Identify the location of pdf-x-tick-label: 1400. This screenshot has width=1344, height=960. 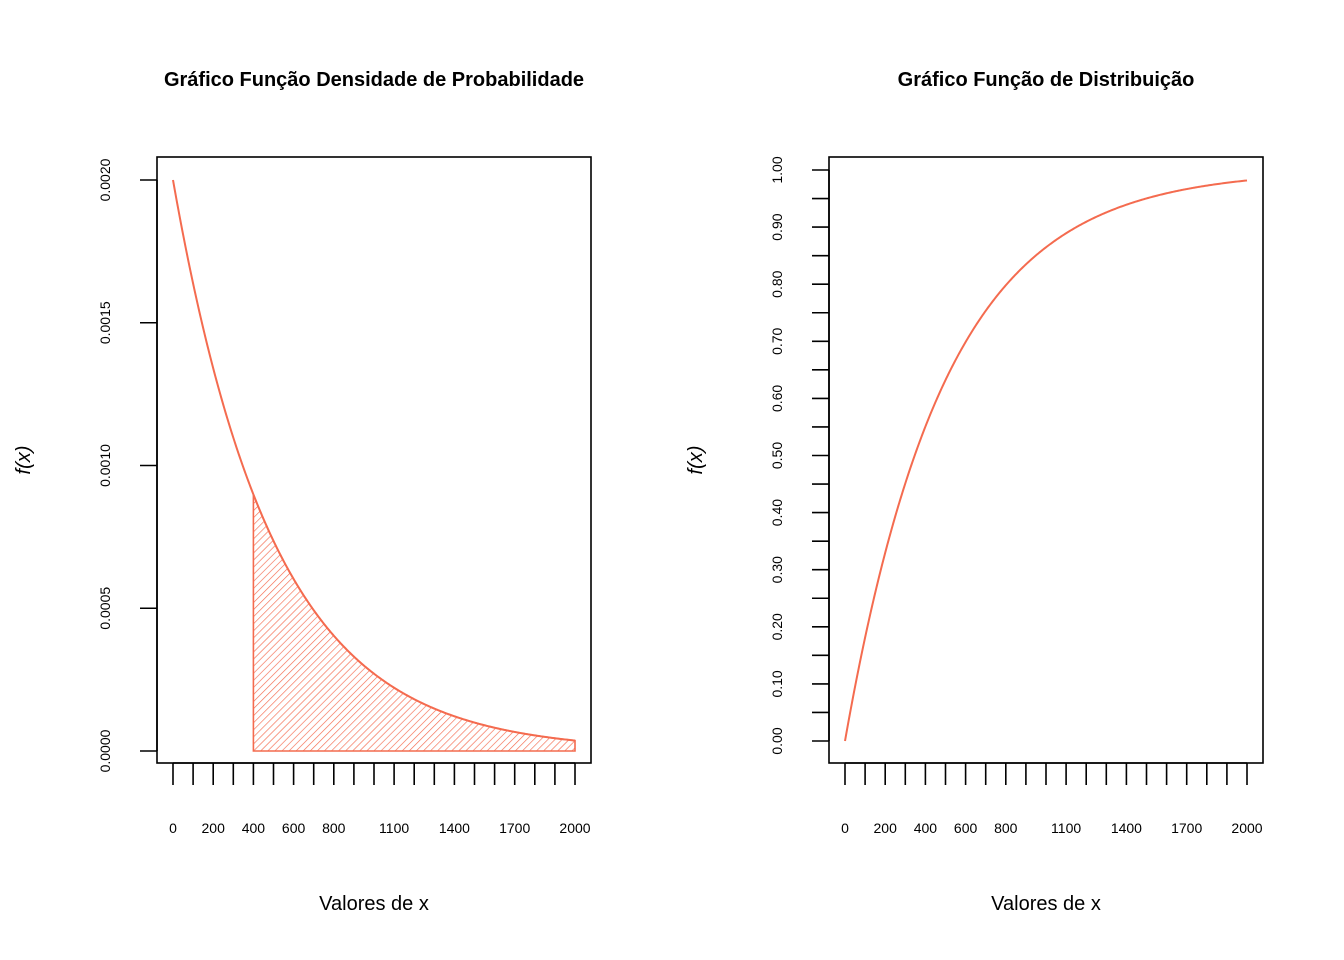
(454, 828).